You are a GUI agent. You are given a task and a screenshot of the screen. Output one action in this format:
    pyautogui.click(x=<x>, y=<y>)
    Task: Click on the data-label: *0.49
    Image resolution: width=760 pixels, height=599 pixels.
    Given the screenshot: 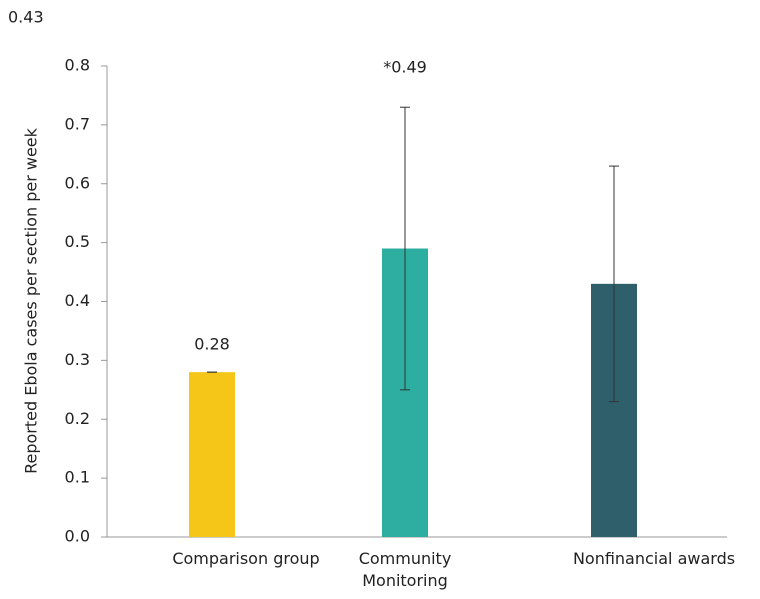 What is the action you would take?
    pyautogui.click(x=405, y=67)
    